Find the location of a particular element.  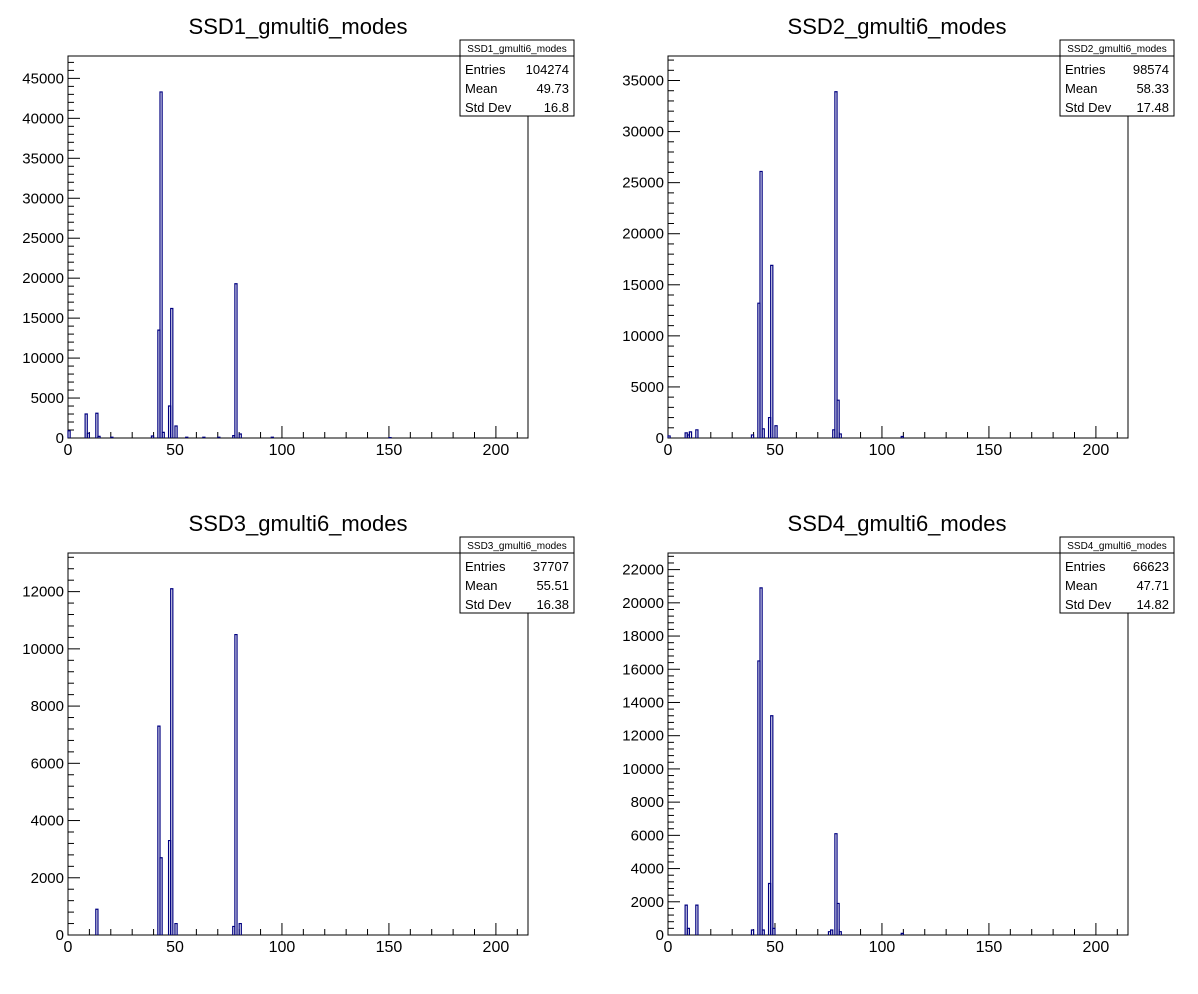

y-tick-label: 14000 is located at coordinates (643, 702).